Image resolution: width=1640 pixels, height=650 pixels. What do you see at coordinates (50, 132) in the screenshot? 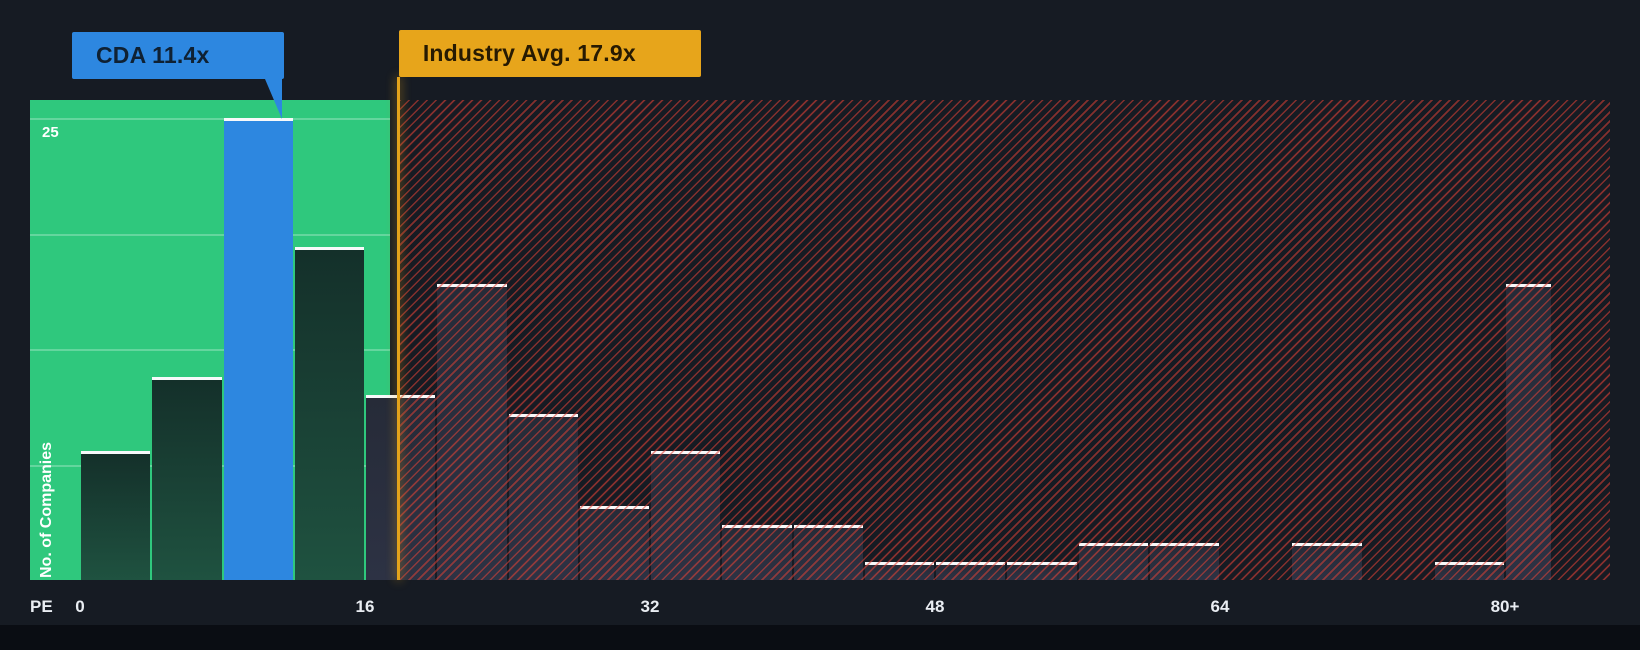
I see `y-axis-tick-label: 25` at bounding box center [50, 132].